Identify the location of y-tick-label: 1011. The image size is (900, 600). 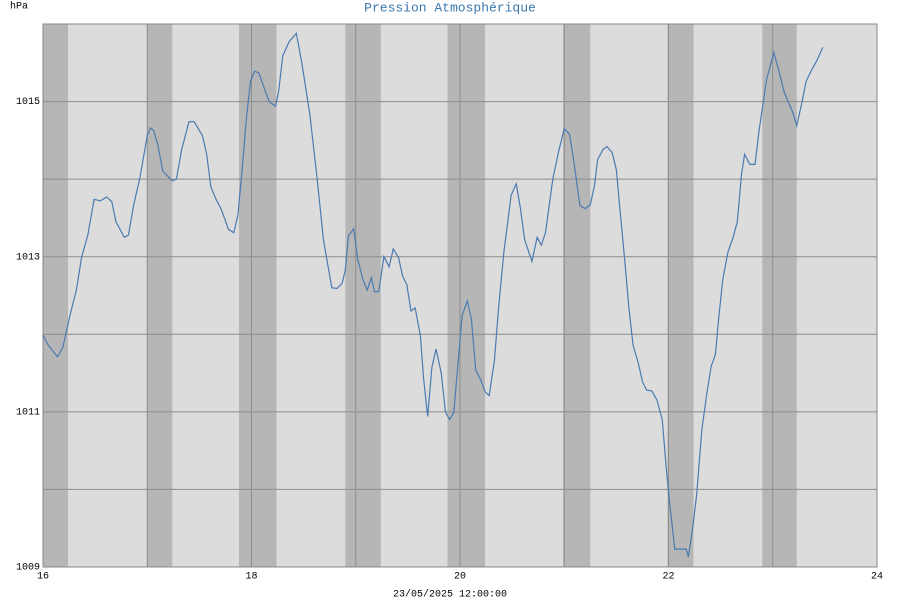
(28, 412).